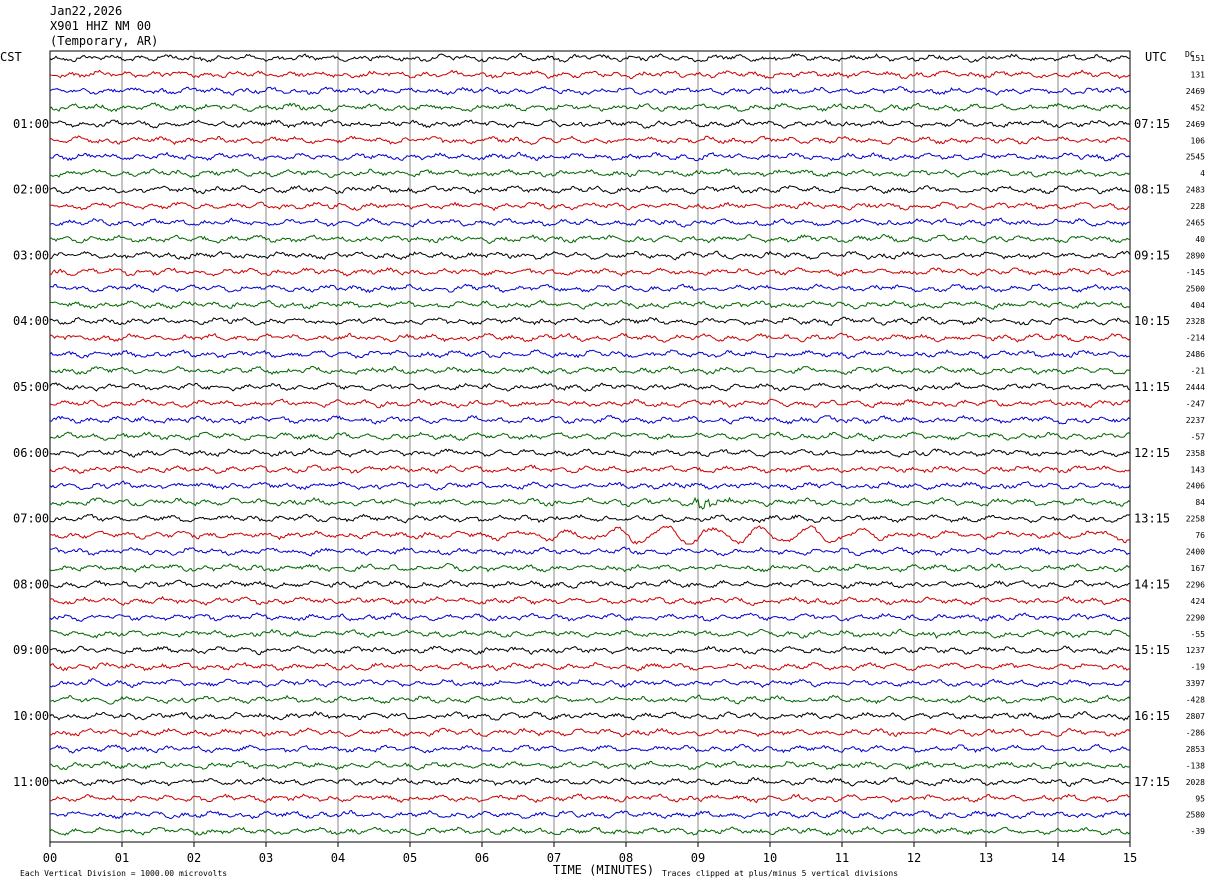 Image resolution: width=1210 pixels, height=886 pixels. I want to click on x-tick-label: 00, so click(50, 858).